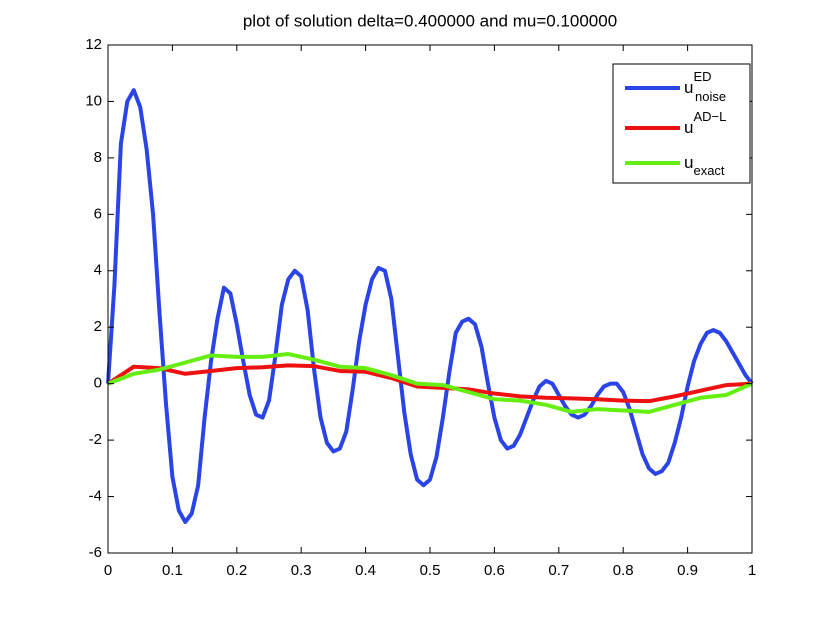 This screenshot has height=625, width=830. Describe the element at coordinates (708, 170) in the screenshot. I see `legend-subscript: exact` at that location.